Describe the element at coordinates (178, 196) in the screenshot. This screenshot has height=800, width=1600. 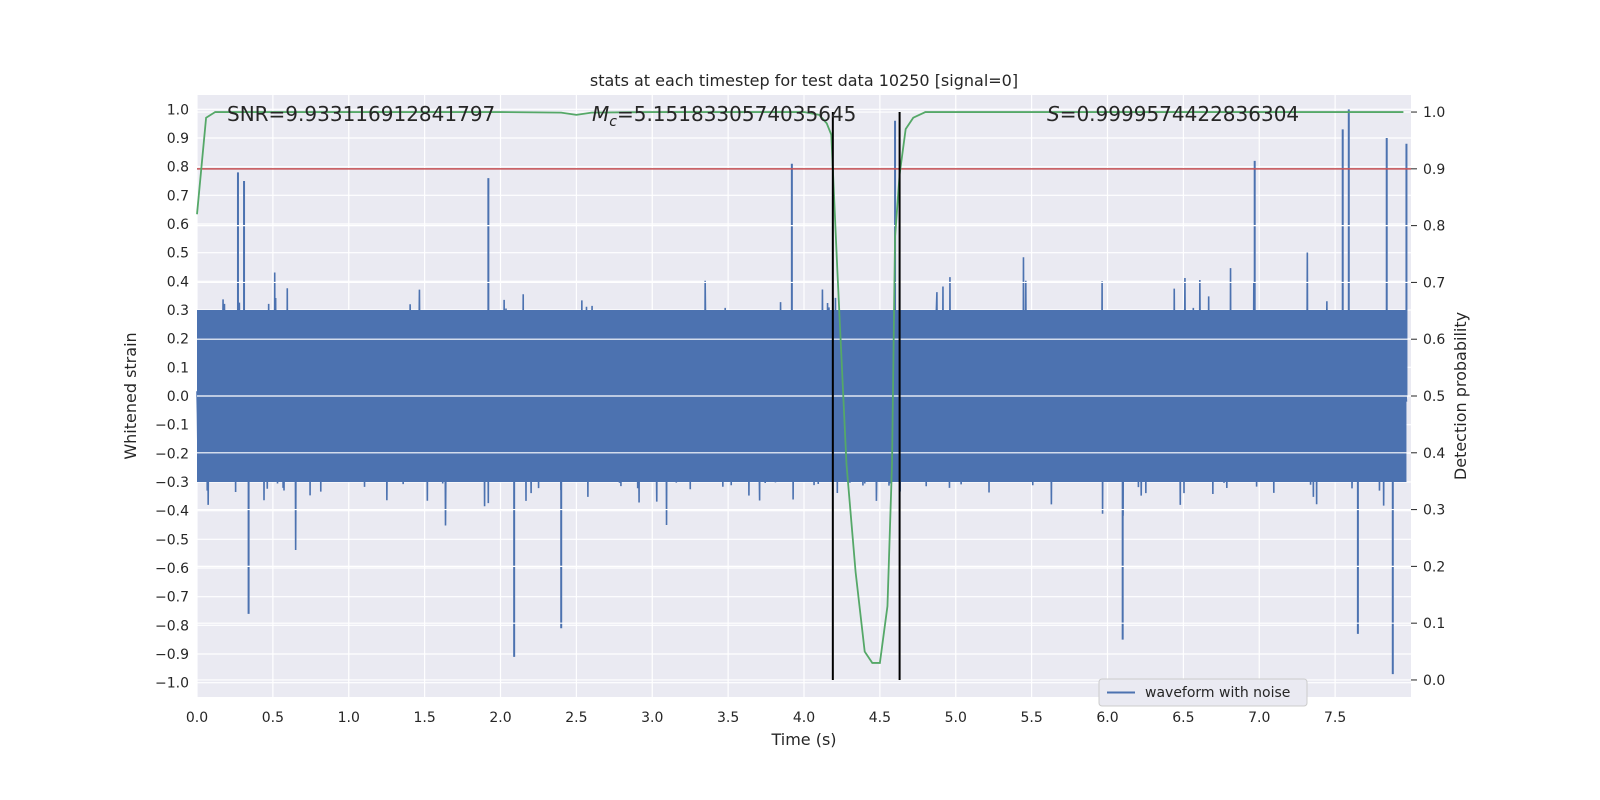
I see `y-tick-label: 0.7` at that location.